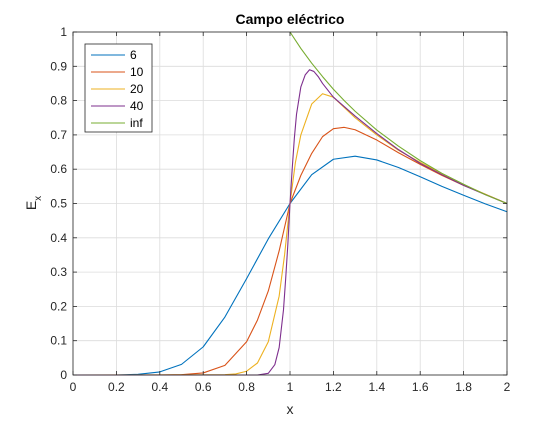 The width and height of the screenshot is (560, 425). Describe the element at coordinates (73, 387) in the screenshot. I see `x-tick-label: 0` at that location.